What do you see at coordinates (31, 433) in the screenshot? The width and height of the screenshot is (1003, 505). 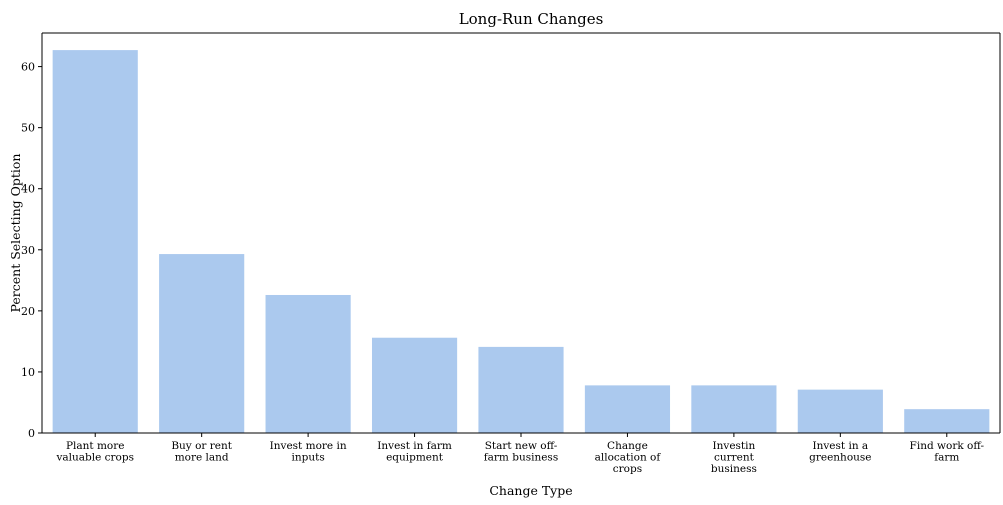 I see `y-tick-label: 0` at bounding box center [31, 433].